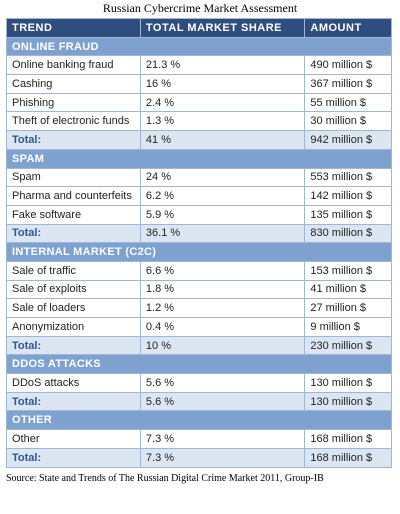  What do you see at coordinates (348, 345) in the screenshot?
I see `total-cell: 230 million $` at bounding box center [348, 345].